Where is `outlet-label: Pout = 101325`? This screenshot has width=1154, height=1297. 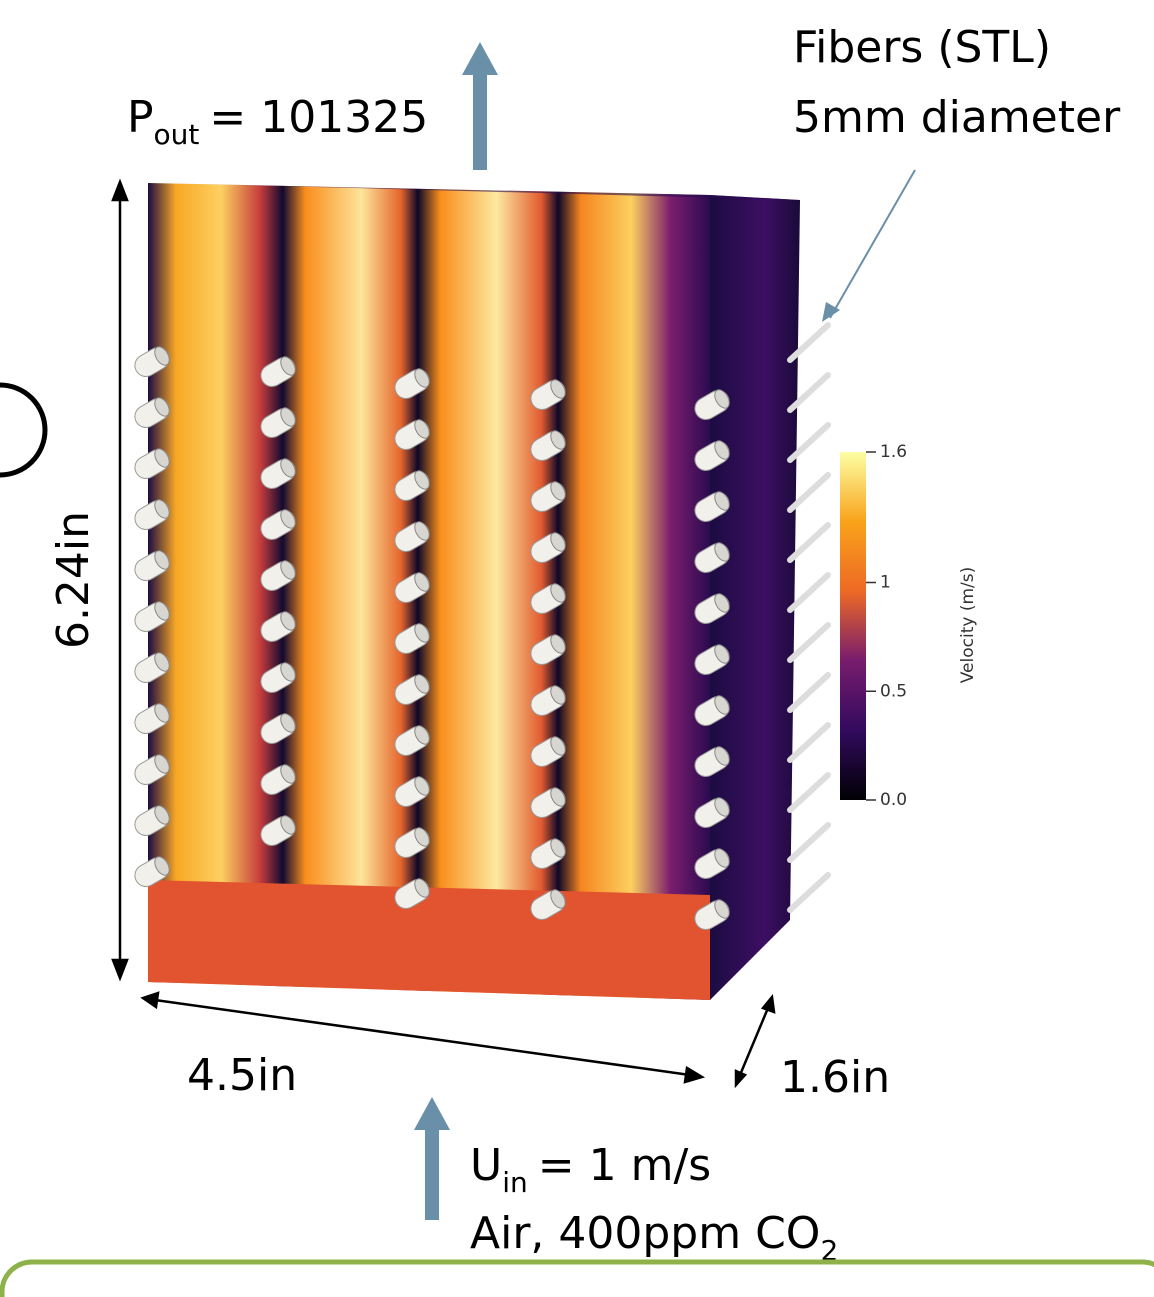
outlet-label: Pout = 101325 is located at coordinates (277, 121).